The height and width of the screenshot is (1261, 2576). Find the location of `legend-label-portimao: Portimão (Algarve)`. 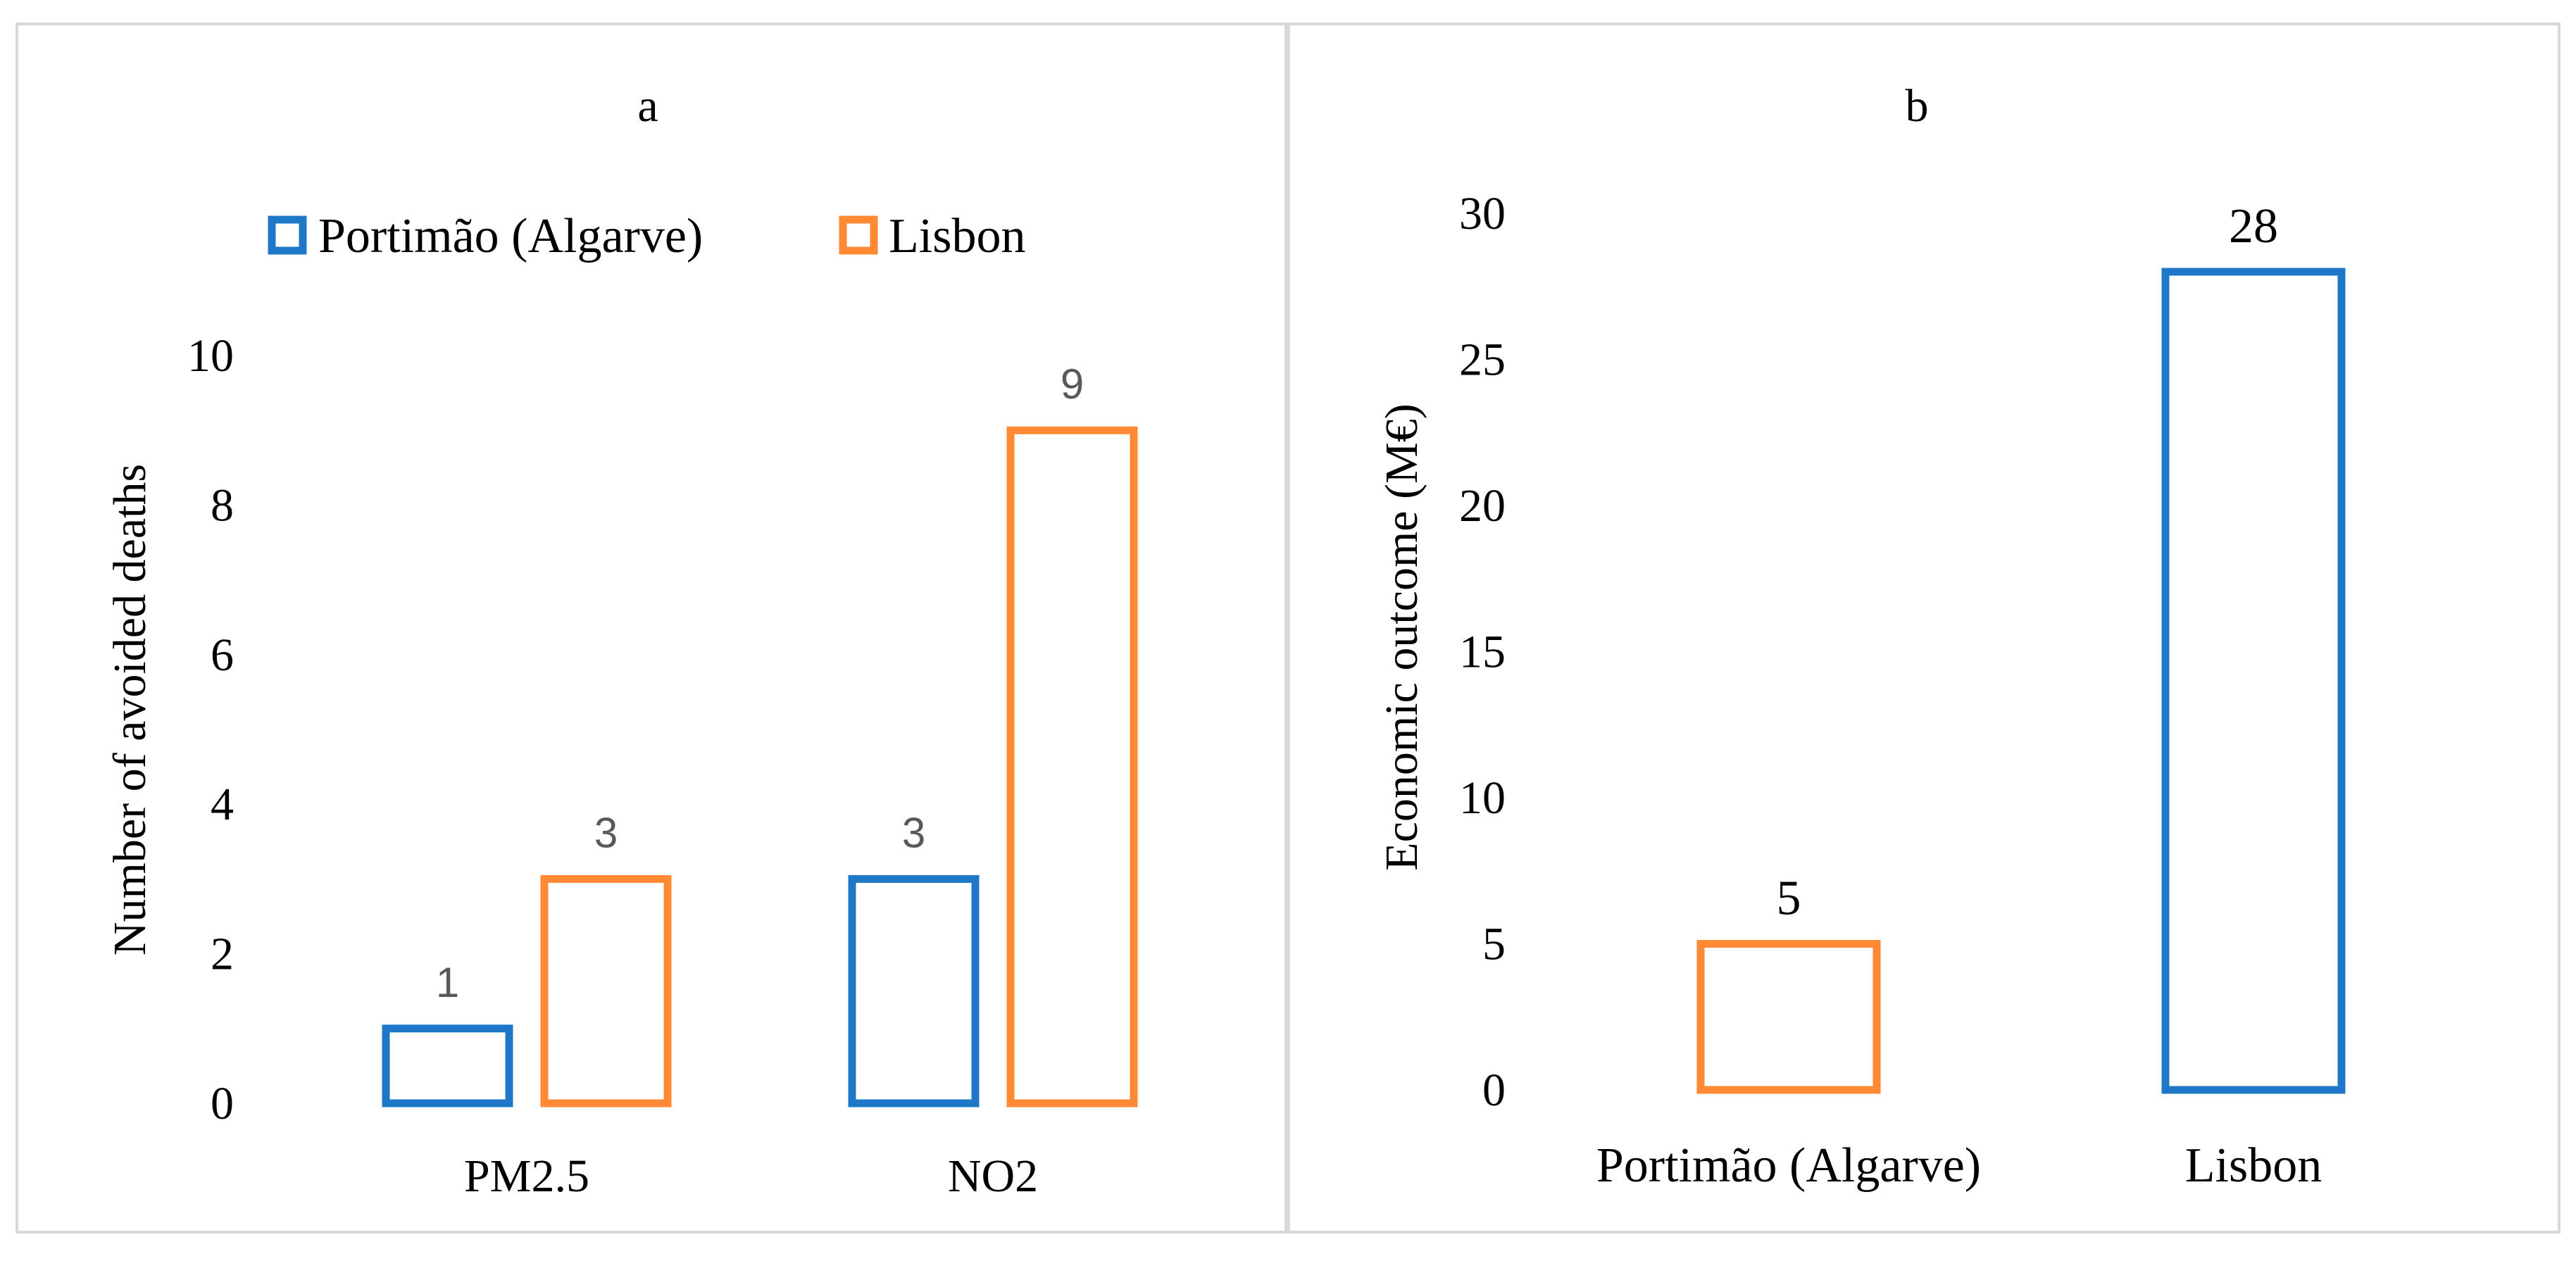

legend-label-portimao: Portimão (Algarve) is located at coordinates (510, 236).